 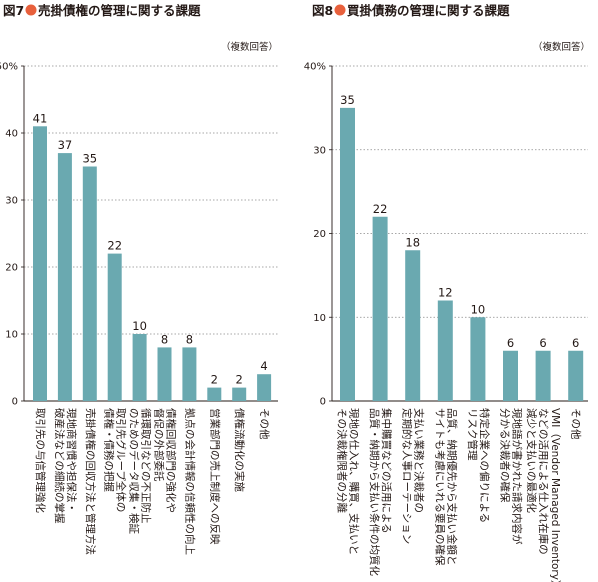 I want to click on chart7-category-label: 破産法などの細続の掌握, so click(x=59, y=466).